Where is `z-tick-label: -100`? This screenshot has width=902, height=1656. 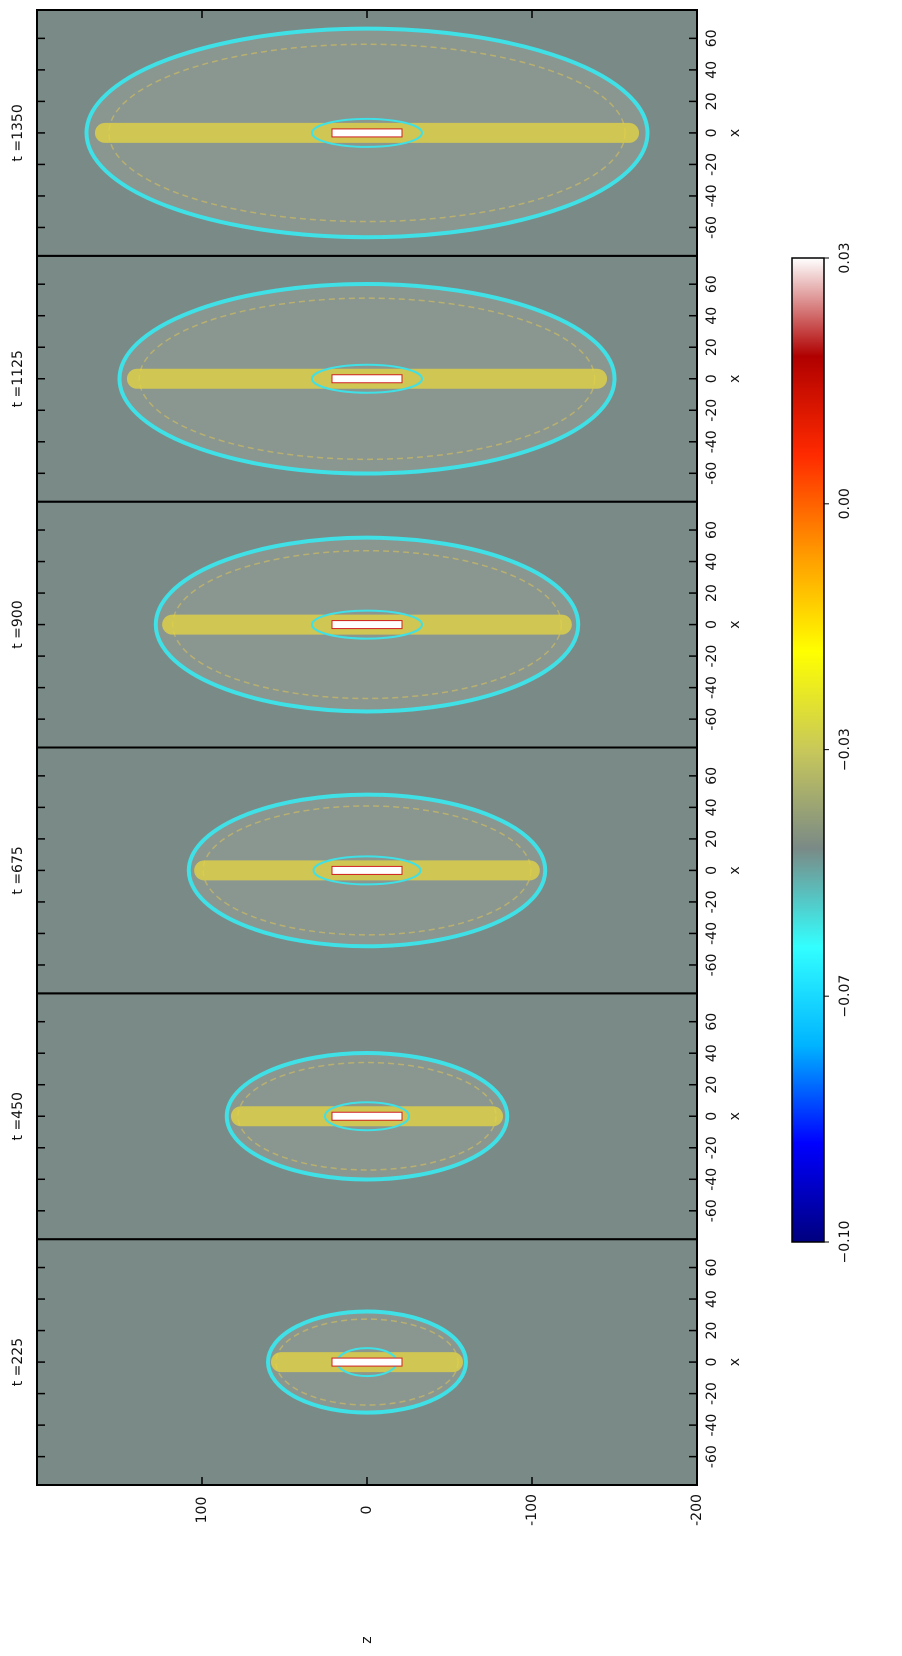 z-tick-label: -100 is located at coordinates (532, 1510).